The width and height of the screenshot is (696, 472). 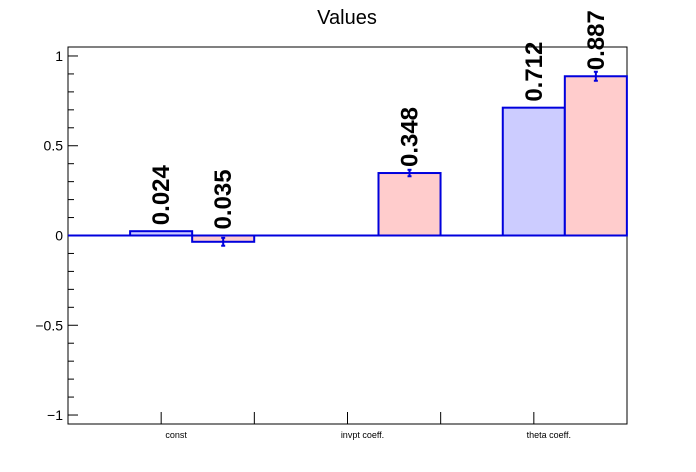 What do you see at coordinates (362, 435) in the screenshot?
I see `x-category-label: invpt coeff.` at bounding box center [362, 435].